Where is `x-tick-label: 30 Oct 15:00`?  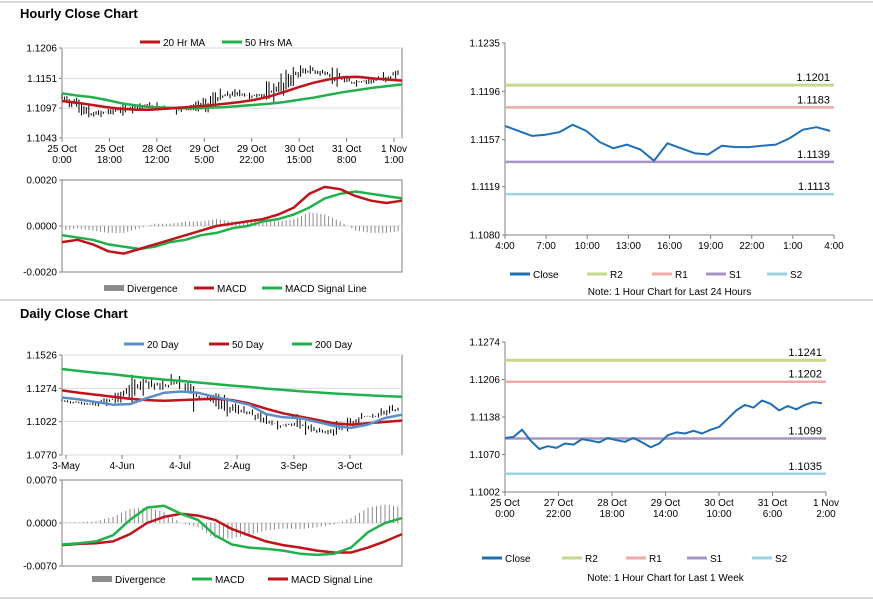
x-tick-label: 30 Oct 15:00 is located at coordinates (299, 155).